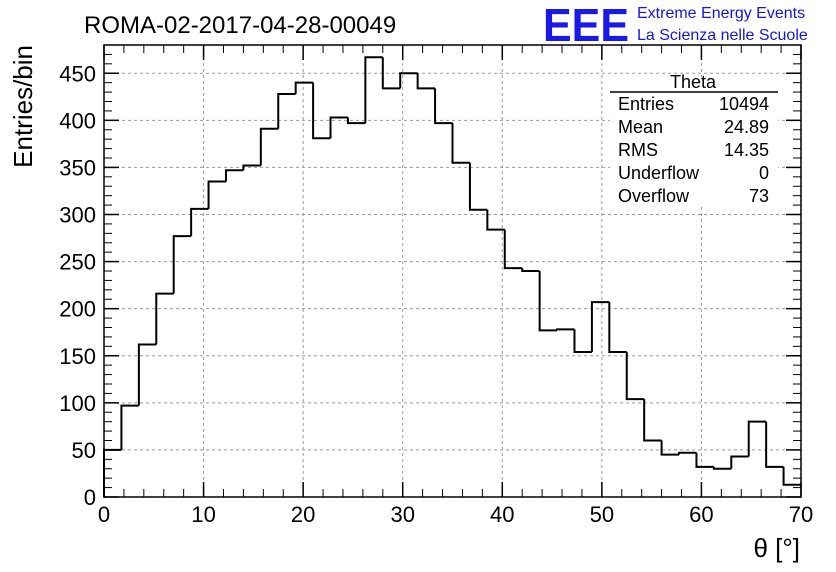 The height and width of the screenshot is (572, 836). I want to click on y-tick-label: 300, so click(77, 215).